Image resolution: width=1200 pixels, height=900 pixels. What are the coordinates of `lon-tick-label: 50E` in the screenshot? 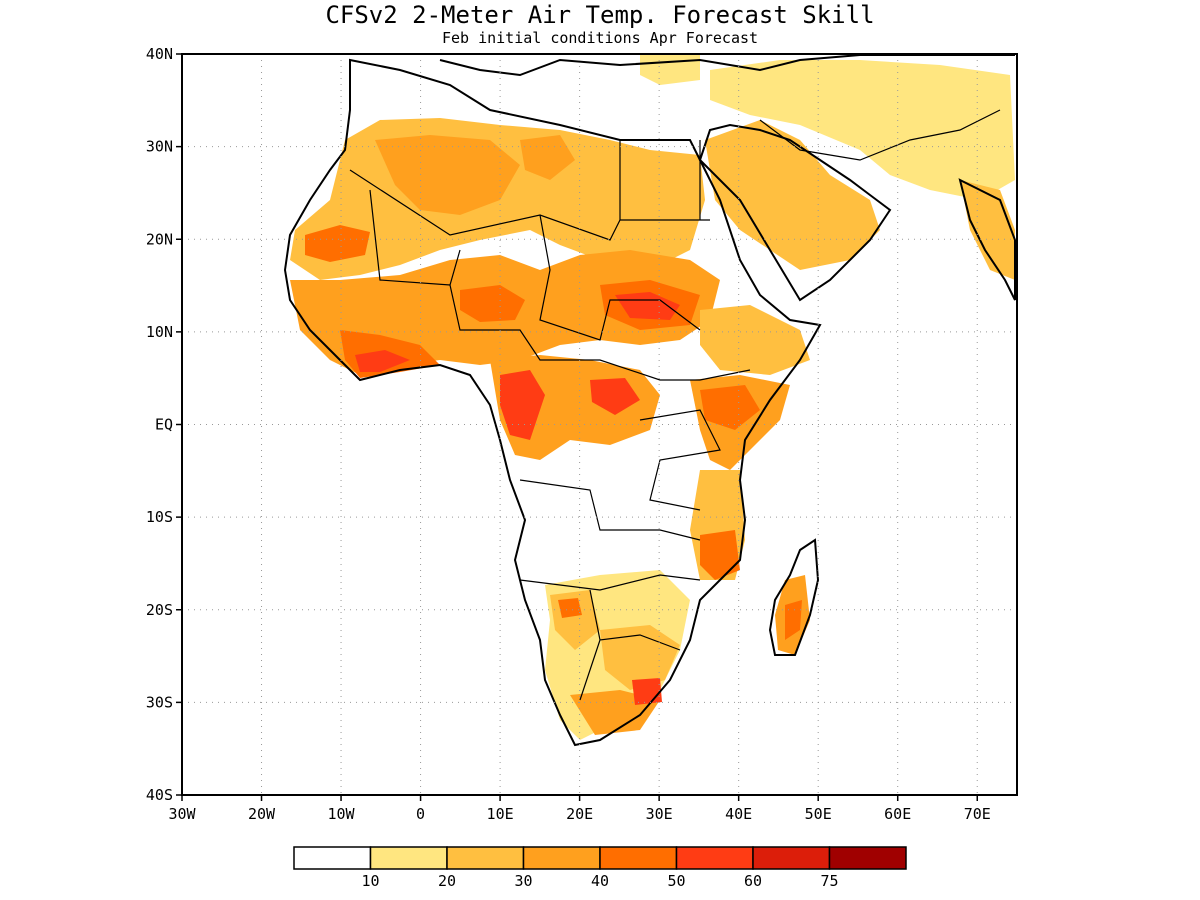 It's located at (818, 814).